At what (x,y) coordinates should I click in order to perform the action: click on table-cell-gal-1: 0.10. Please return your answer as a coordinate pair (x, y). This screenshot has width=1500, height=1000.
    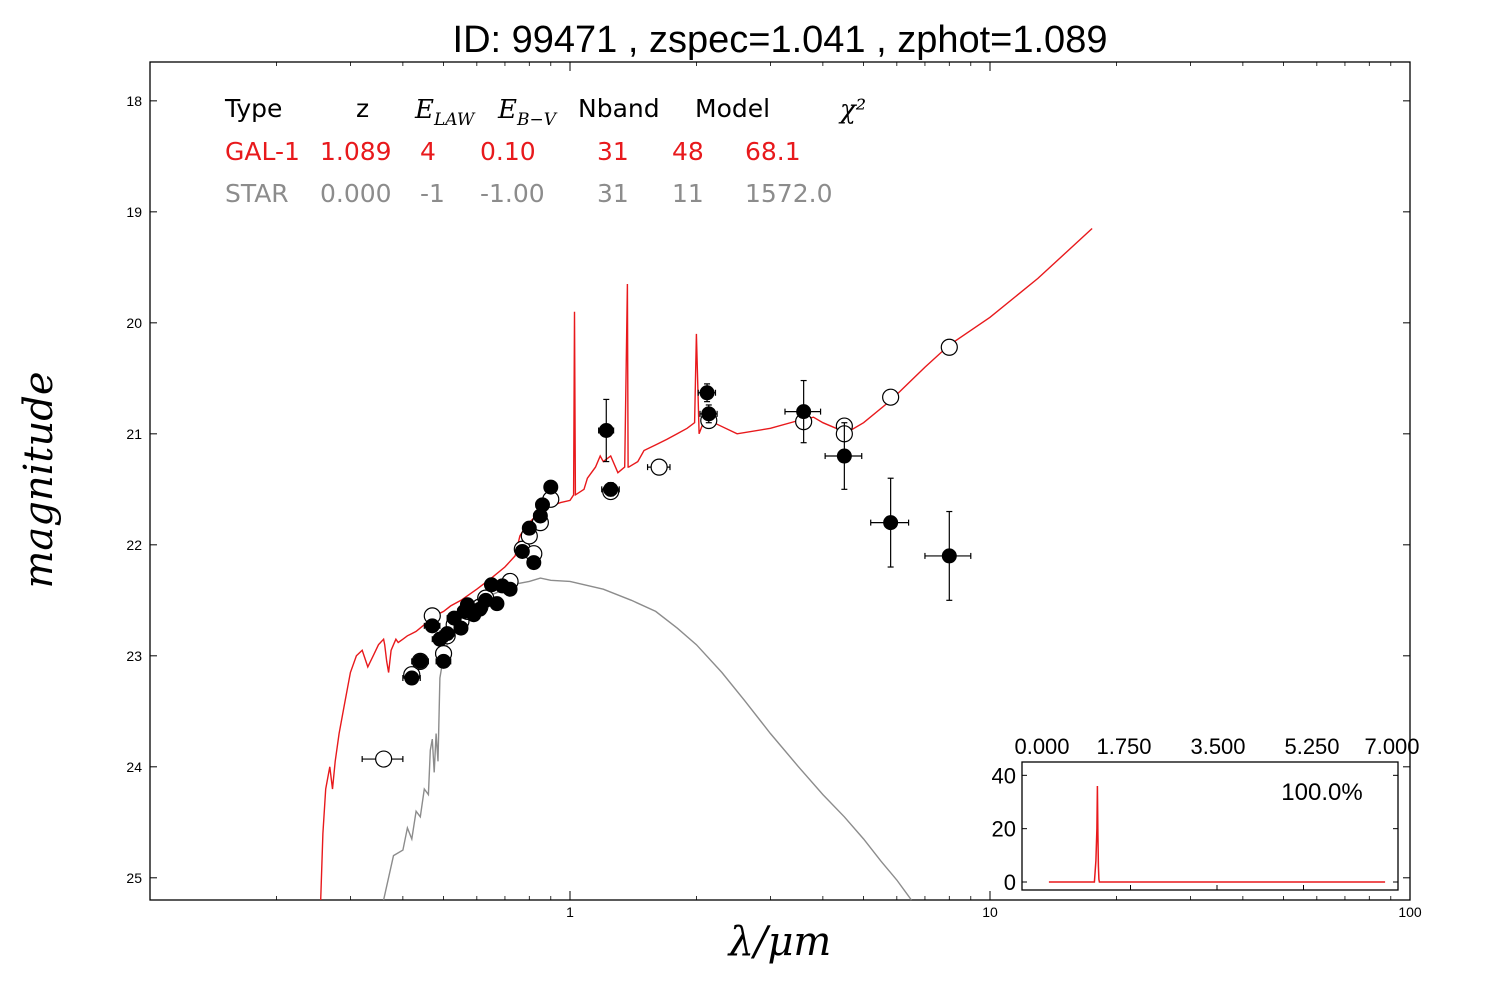
    Looking at the image, I should click on (508, 151).